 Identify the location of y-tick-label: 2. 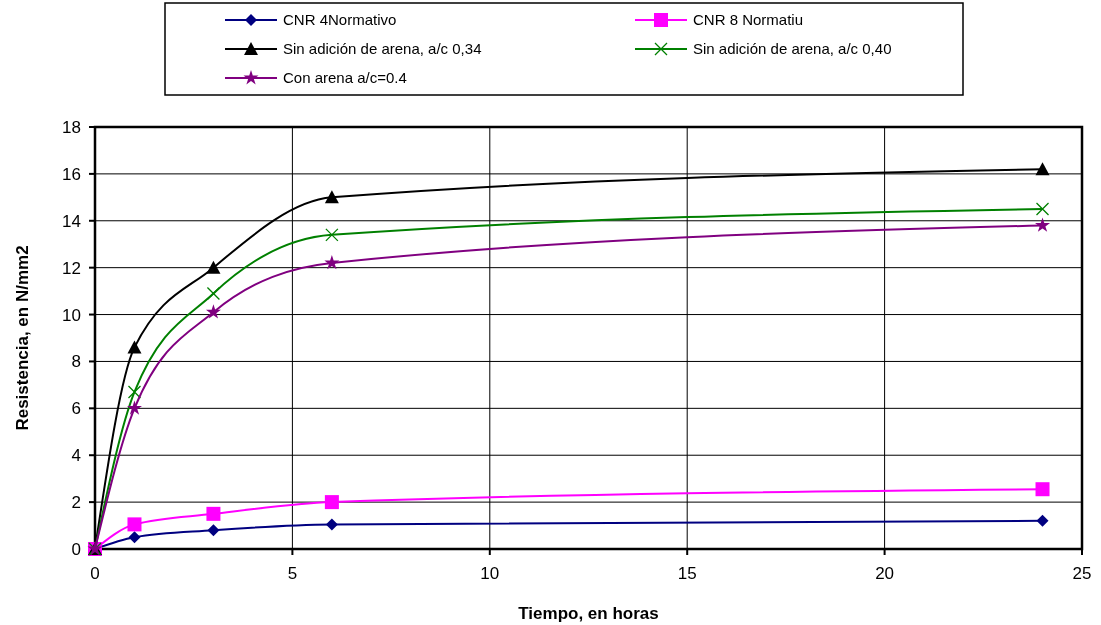
(76, 503).